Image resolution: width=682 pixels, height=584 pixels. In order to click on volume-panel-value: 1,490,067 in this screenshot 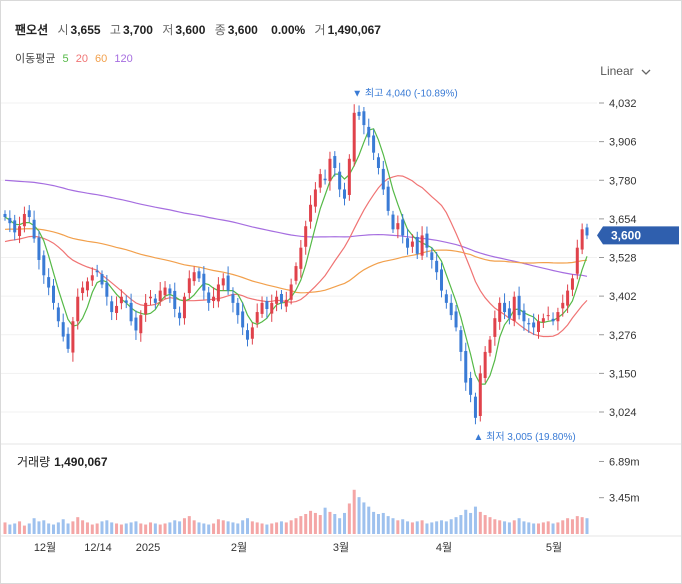, I will do `click(81, 462)`.